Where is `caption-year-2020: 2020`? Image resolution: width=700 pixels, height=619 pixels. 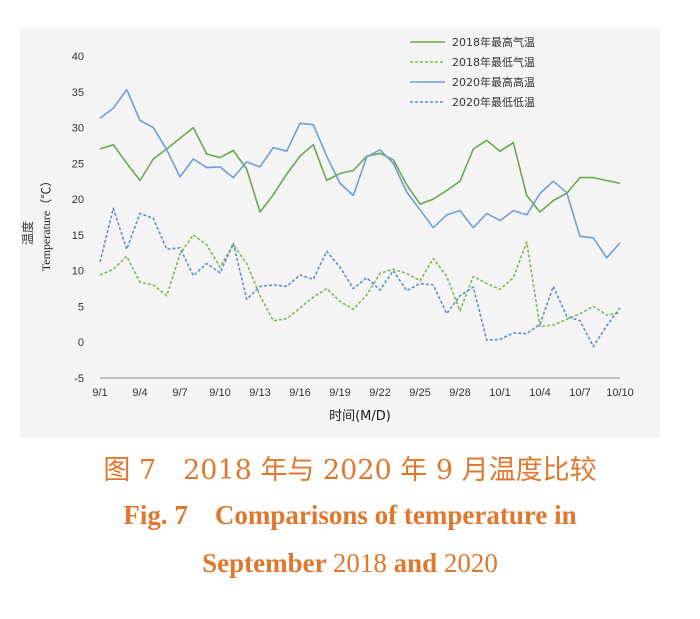 caption-year-2020: 2020 is located at coordinates (470, 563).